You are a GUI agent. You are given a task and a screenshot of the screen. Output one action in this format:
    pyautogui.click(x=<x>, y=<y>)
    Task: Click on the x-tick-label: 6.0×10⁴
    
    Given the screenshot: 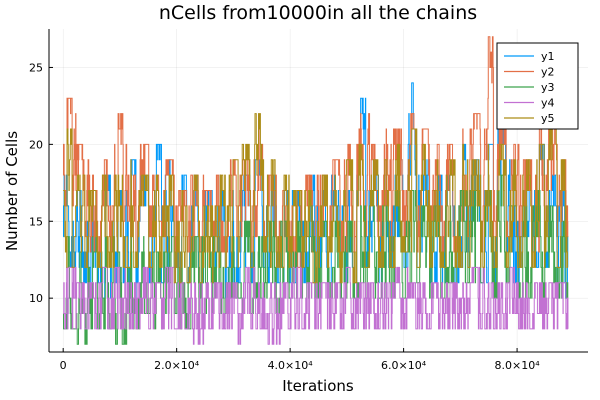 What is the action you would take?
    pyautogui.click(x=404, y=365)
    